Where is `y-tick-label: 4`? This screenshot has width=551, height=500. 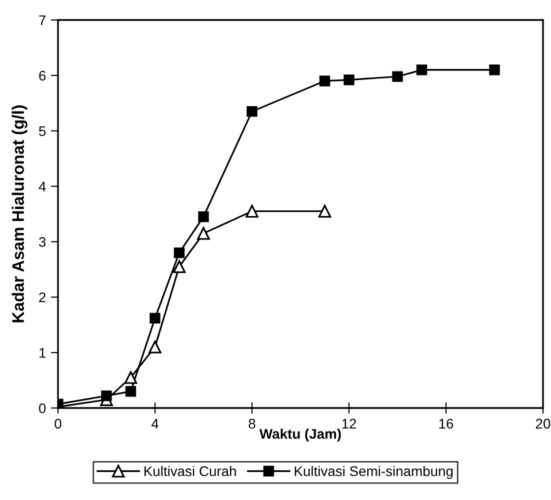
y-tick-label: 4 is located at coordinates (42, 187).